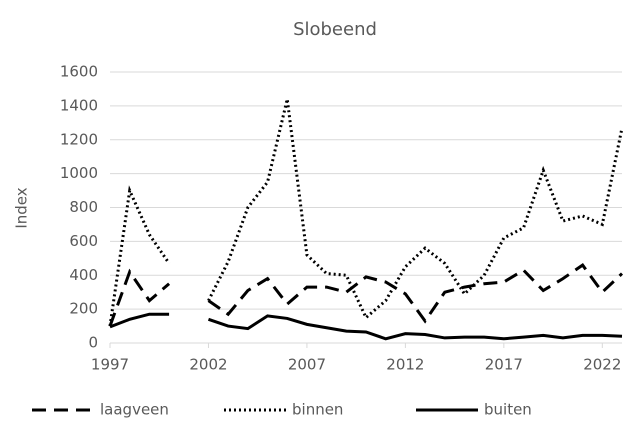 This screenshot has width=630, height=426. Describe the element at coordinates (317, 410) in the screenshot. I see `legend-label: binnen` at that location.